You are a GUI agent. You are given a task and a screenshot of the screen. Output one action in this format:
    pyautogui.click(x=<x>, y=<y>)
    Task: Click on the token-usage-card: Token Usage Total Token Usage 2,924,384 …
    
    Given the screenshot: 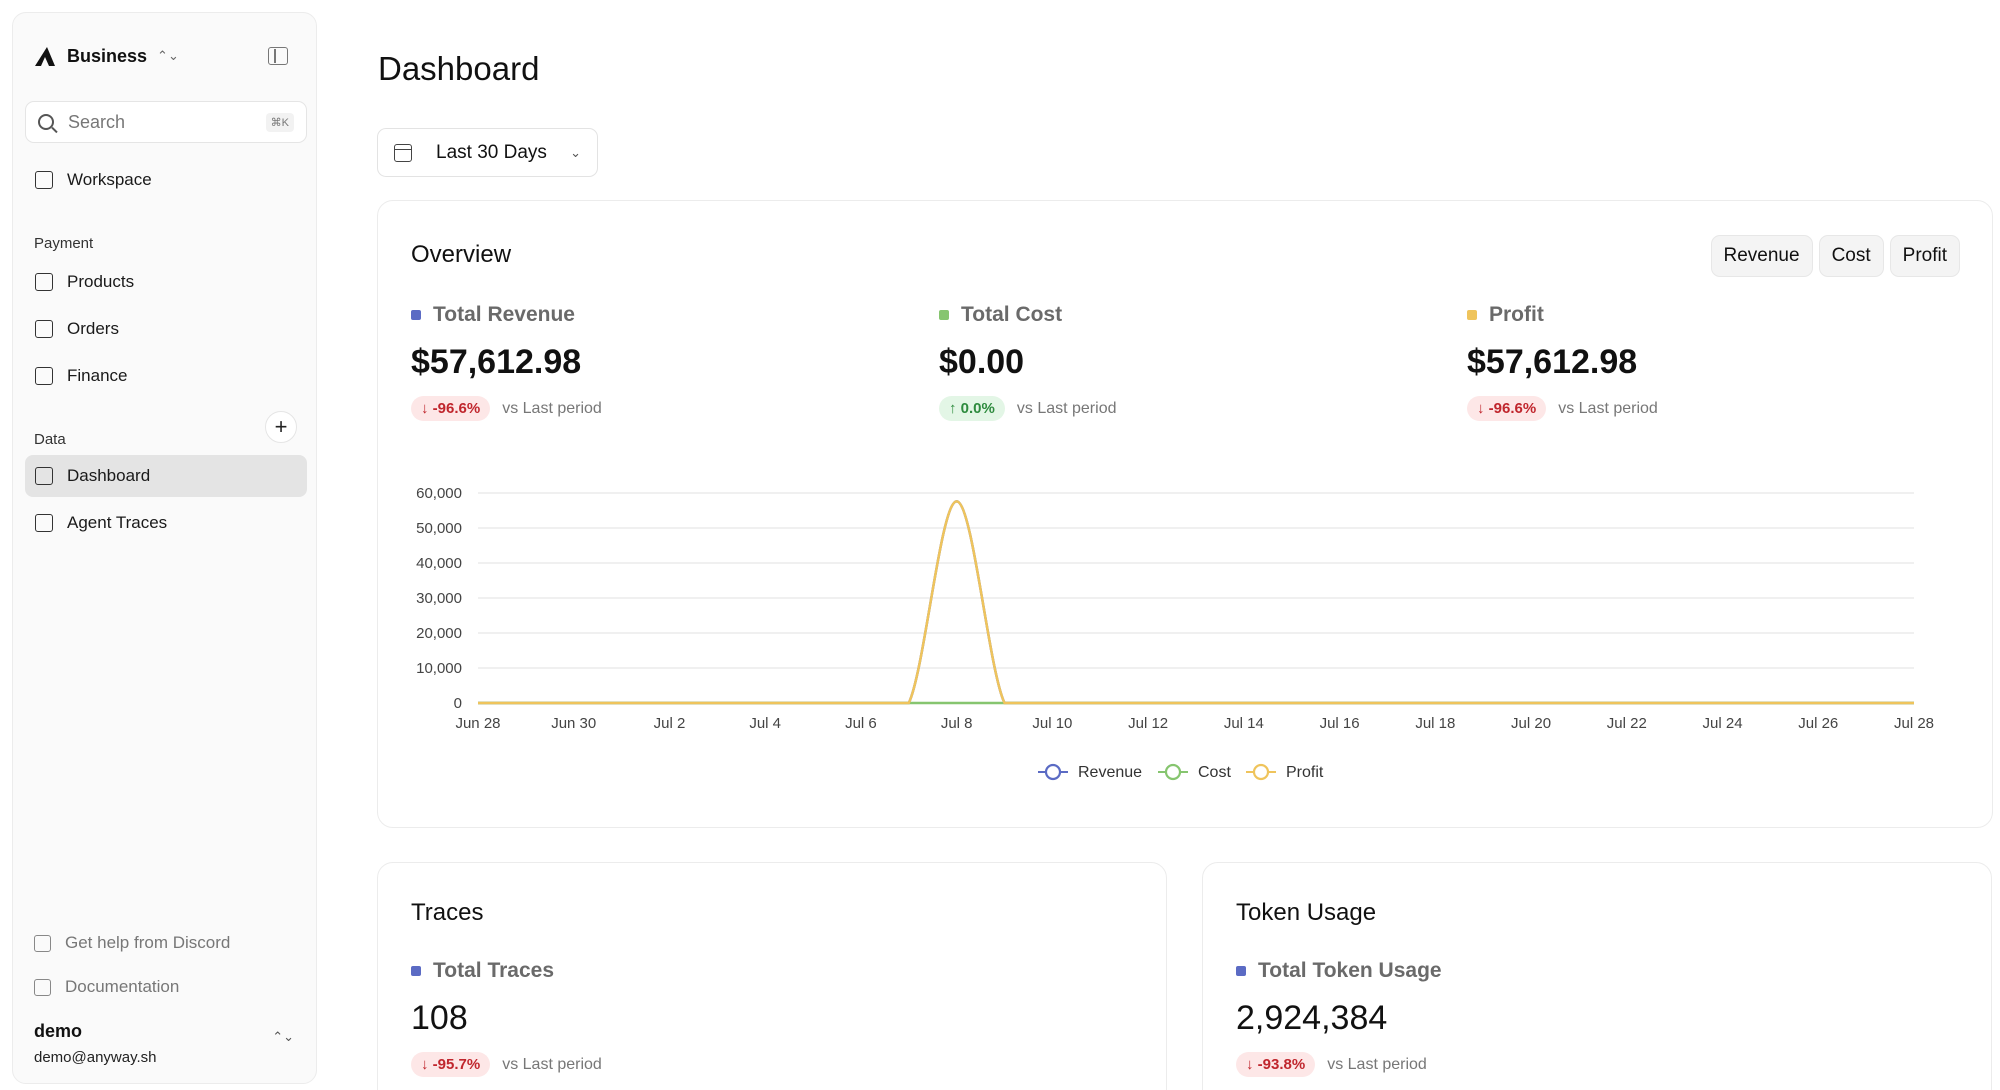 What is the action you would take?
    pyautogui.click(x=1597, y=976)
    